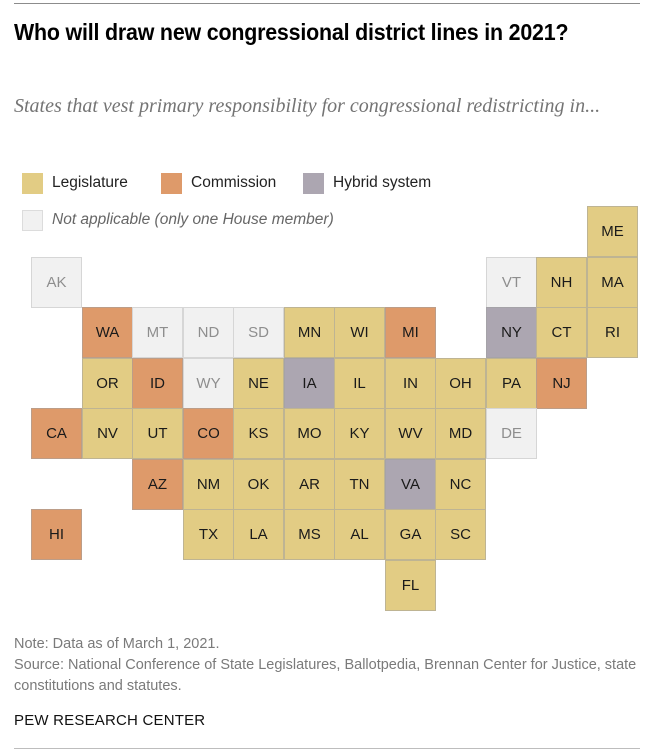 This screenshot has width=654, height=756. I want to click on state-label: TN, so click(359, 484).